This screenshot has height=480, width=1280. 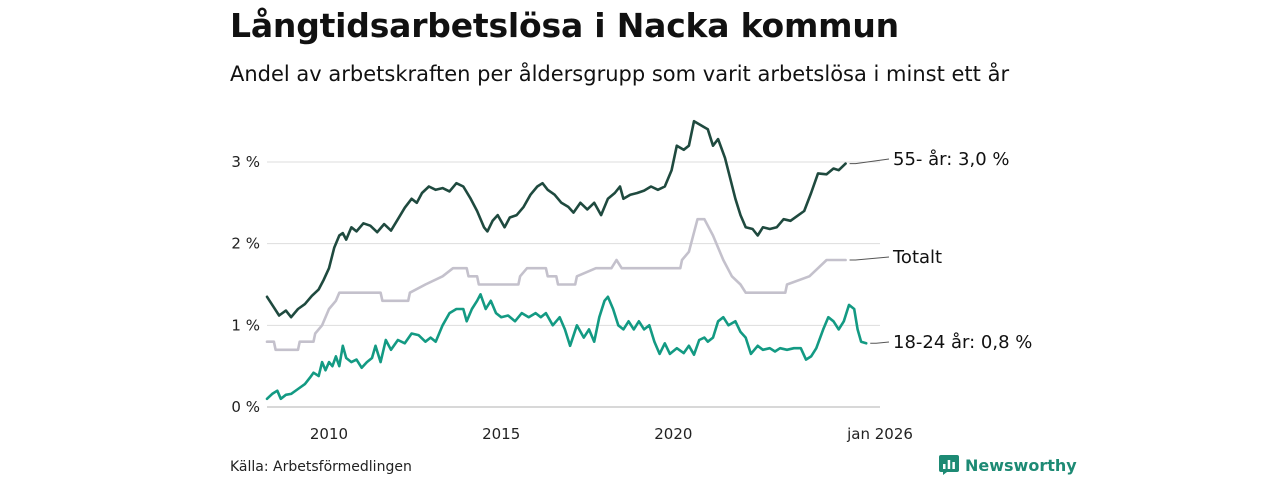 I want to click on series-end-label: Totalt, so click(x=917, y=257).